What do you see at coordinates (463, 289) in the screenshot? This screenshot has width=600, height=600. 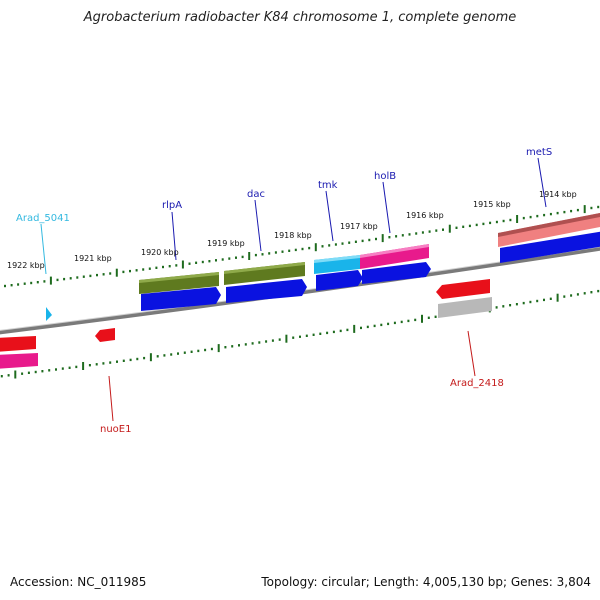 I see `cds-arad-2418-arrow` at bounding box center [463, 289].